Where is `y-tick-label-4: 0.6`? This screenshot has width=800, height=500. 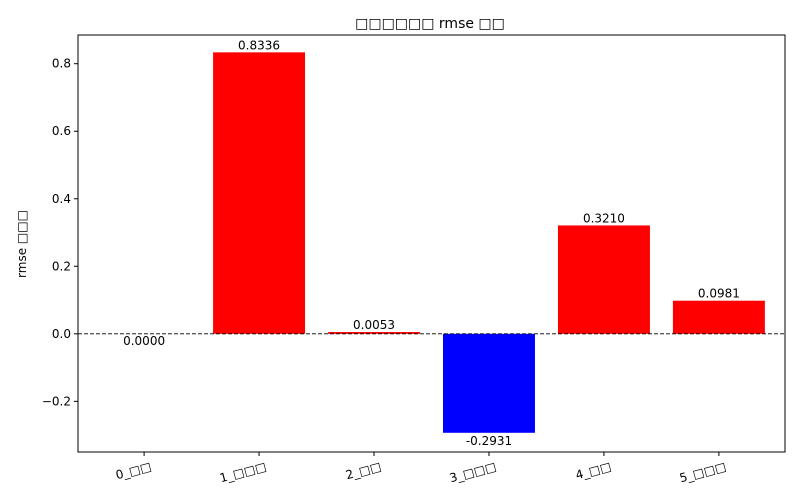
y-tick-label-4: 0.6 is located at coordinates (61, 131).